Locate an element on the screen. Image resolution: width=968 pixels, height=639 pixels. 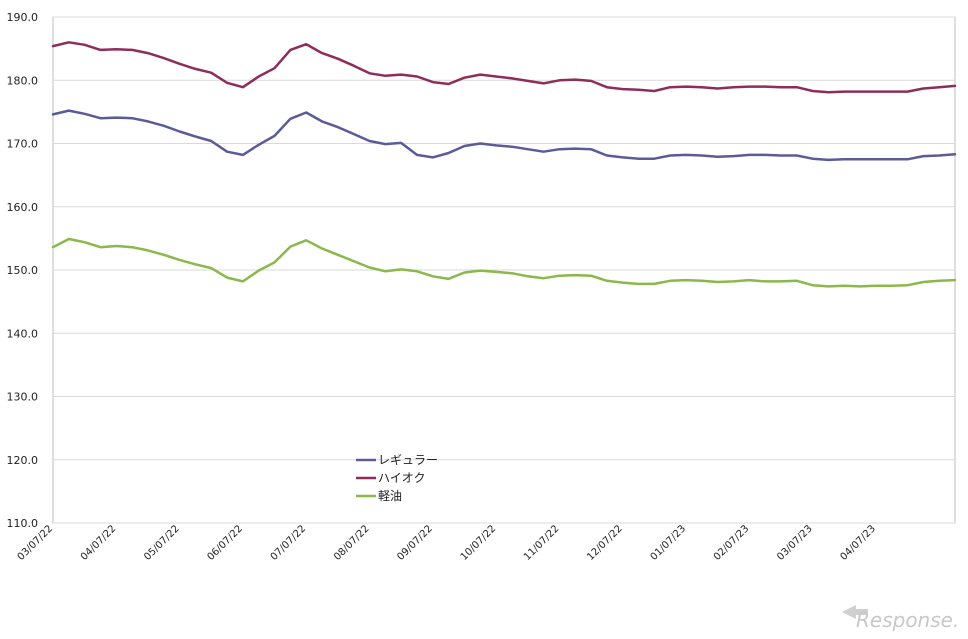
legend-entry: レギュラー is located at coordinates (397, 460).